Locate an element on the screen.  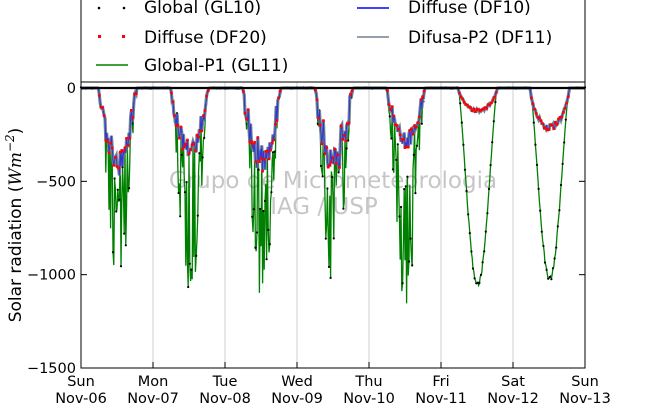
x-tick-label-date: Nov-12 is located at coordinates (513, 399).